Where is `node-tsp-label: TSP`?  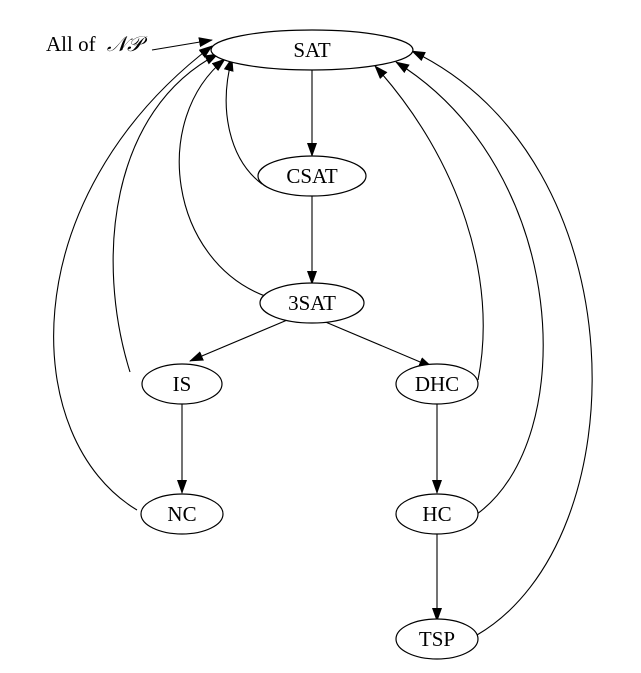
node-tsp-label: TSP is located at coordinates (437, 639).